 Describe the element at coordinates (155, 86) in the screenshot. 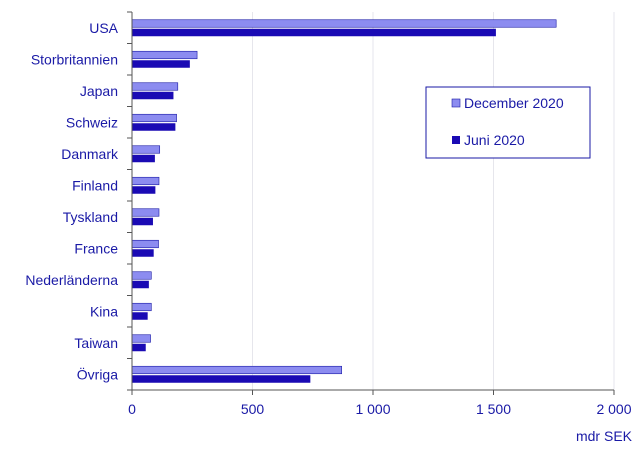

I see `bar-japan-december-2020` at that location.